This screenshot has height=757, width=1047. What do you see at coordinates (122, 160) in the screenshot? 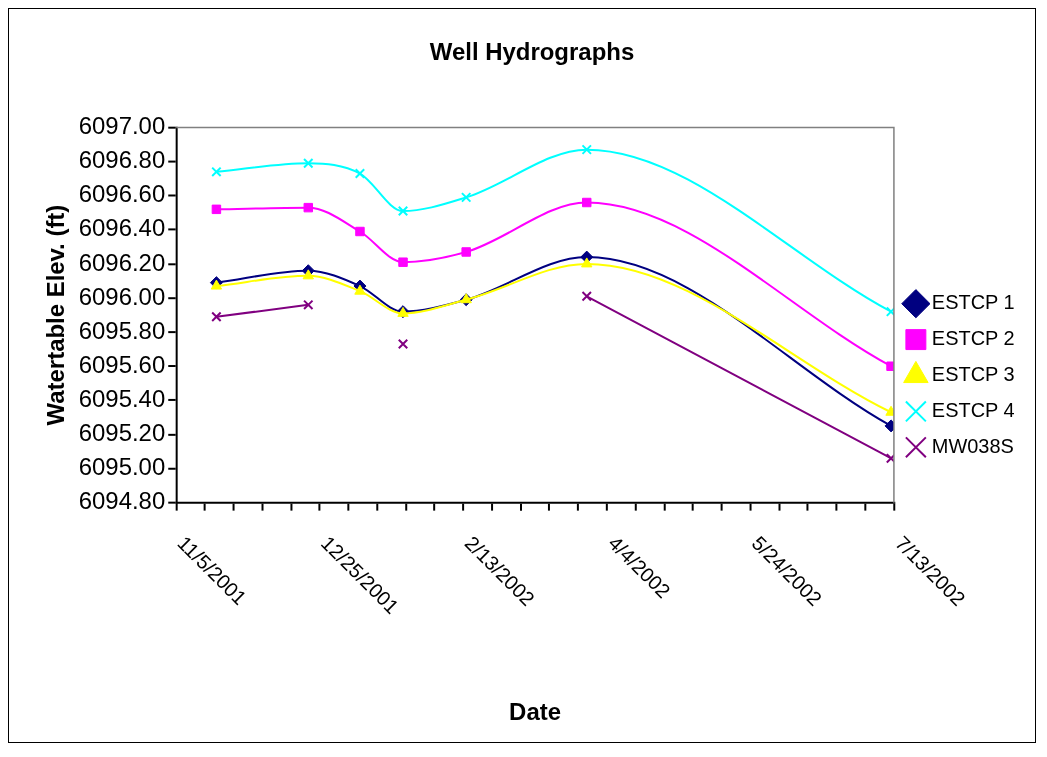
I see `y-tick-label: 6096.80` at bounding box center [122, 160].